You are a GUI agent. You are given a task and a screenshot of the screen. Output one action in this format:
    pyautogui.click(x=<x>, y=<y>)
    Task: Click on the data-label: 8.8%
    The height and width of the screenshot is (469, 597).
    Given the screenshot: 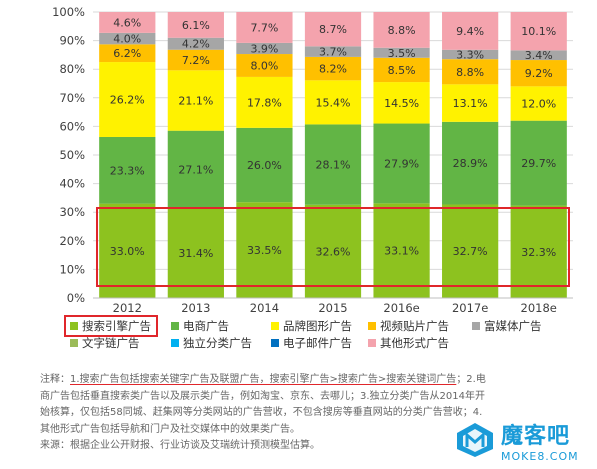 What is the action you would take?
    pyautogui.click(x=470, y=72)
    